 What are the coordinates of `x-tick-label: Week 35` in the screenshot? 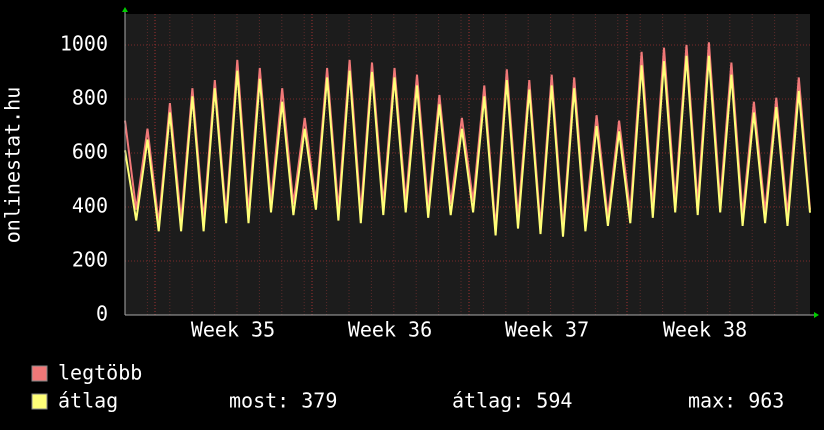 It's located at (233, 330).